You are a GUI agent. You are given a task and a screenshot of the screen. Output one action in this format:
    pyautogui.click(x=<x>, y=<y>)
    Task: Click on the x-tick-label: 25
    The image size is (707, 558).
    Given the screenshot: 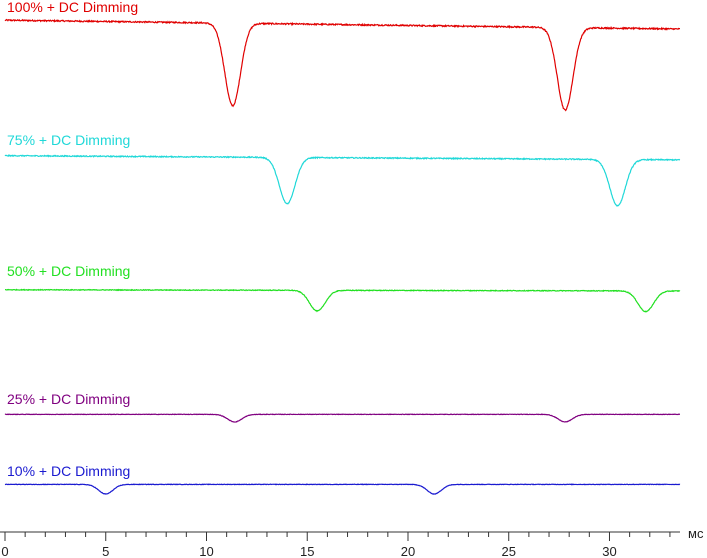 What is the action you would take?
    pyautogui.click(x=508, y=551)
    